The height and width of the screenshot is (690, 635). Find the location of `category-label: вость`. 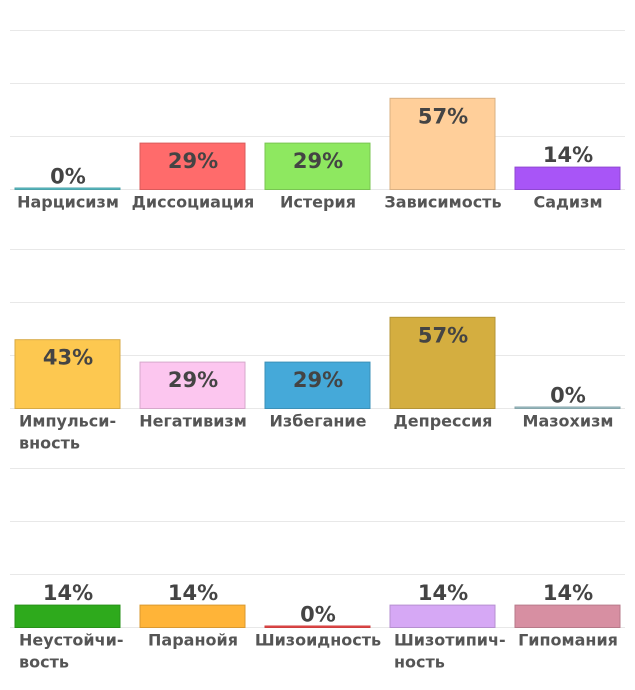

category-label: вость is located at coordinates (44, 662).